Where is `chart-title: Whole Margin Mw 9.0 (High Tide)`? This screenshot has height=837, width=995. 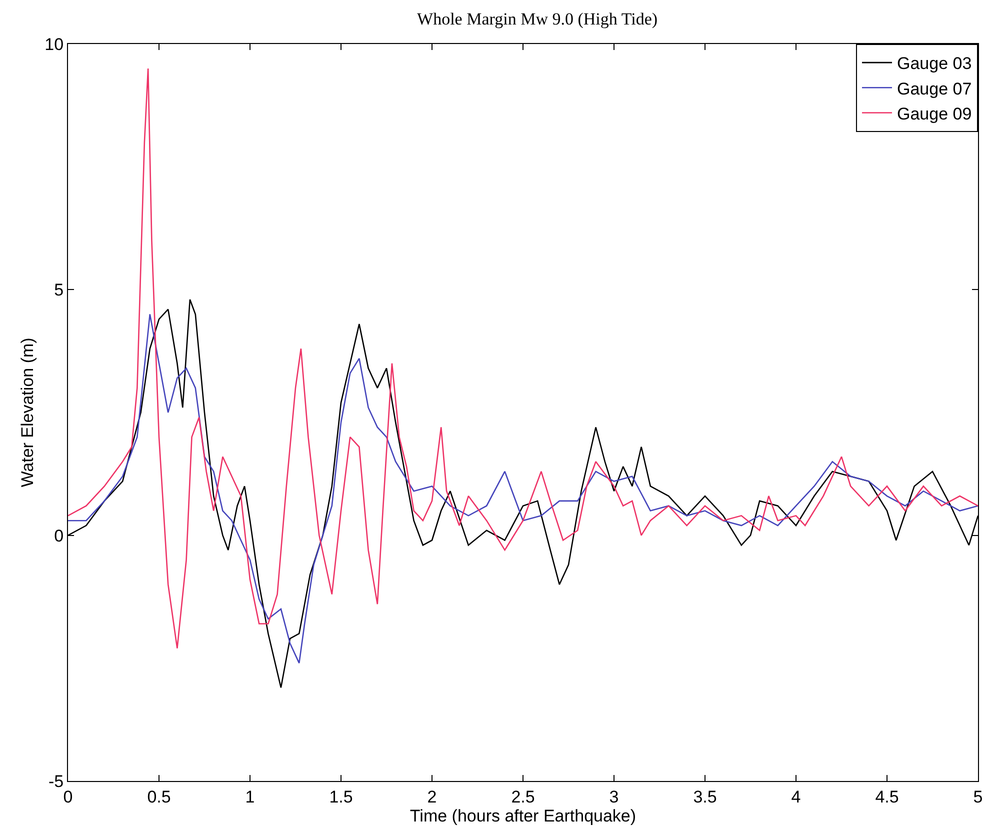
chart-title: Whole Margin Mw 9.0 (High Tide) is located at coordinates (537, 18).